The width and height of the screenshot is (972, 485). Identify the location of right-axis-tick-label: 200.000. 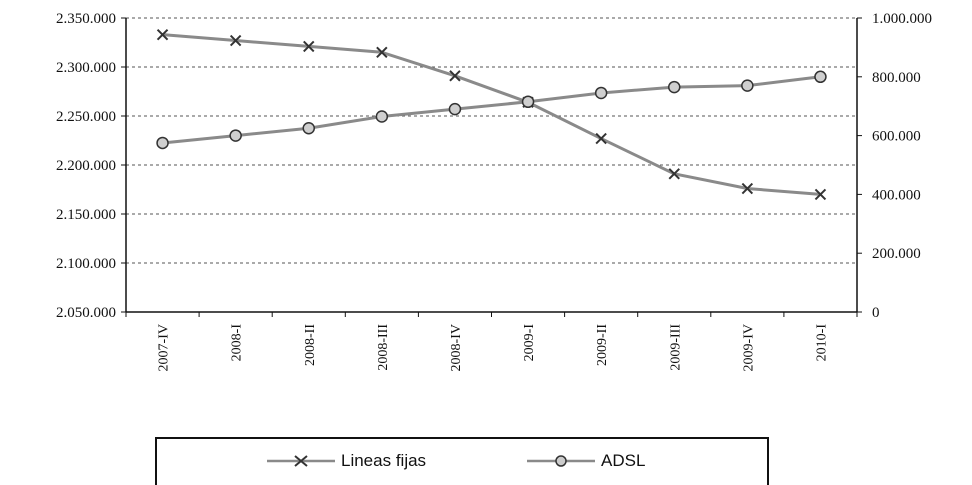
(896, 254).